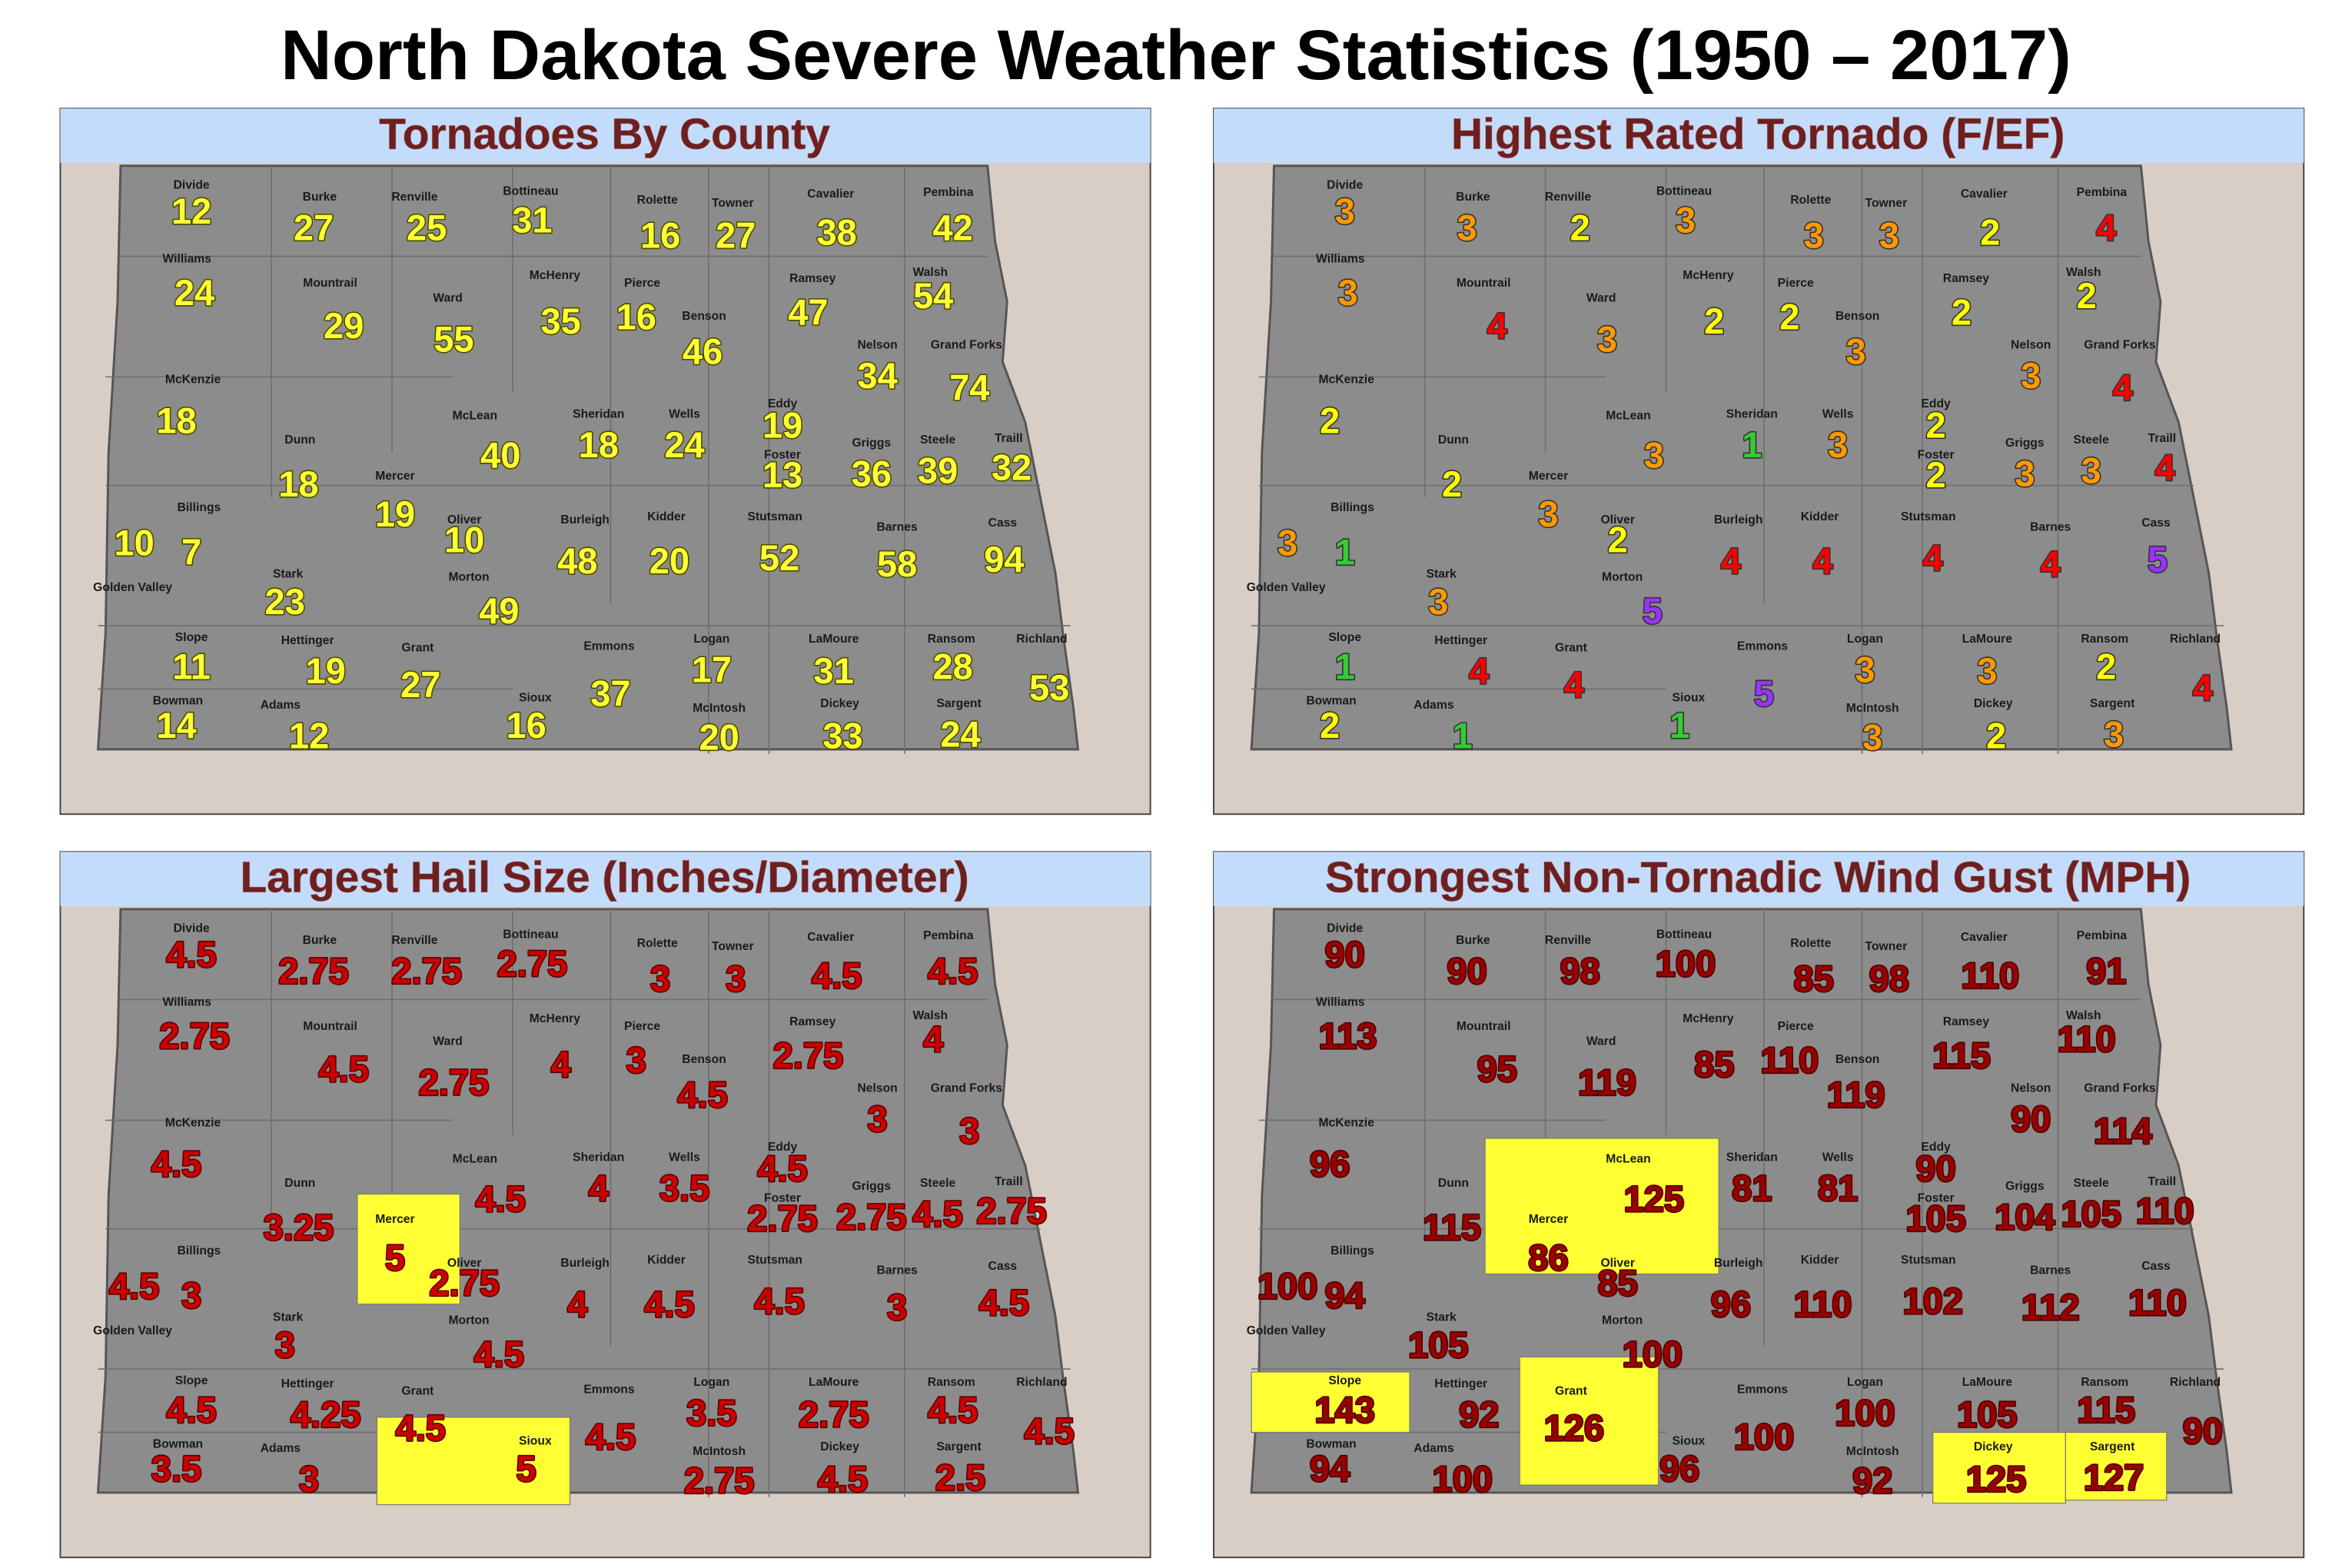 This screenshot has width=2352, height=1568. I want to click on county-name: Richland, so click(1041, 639).